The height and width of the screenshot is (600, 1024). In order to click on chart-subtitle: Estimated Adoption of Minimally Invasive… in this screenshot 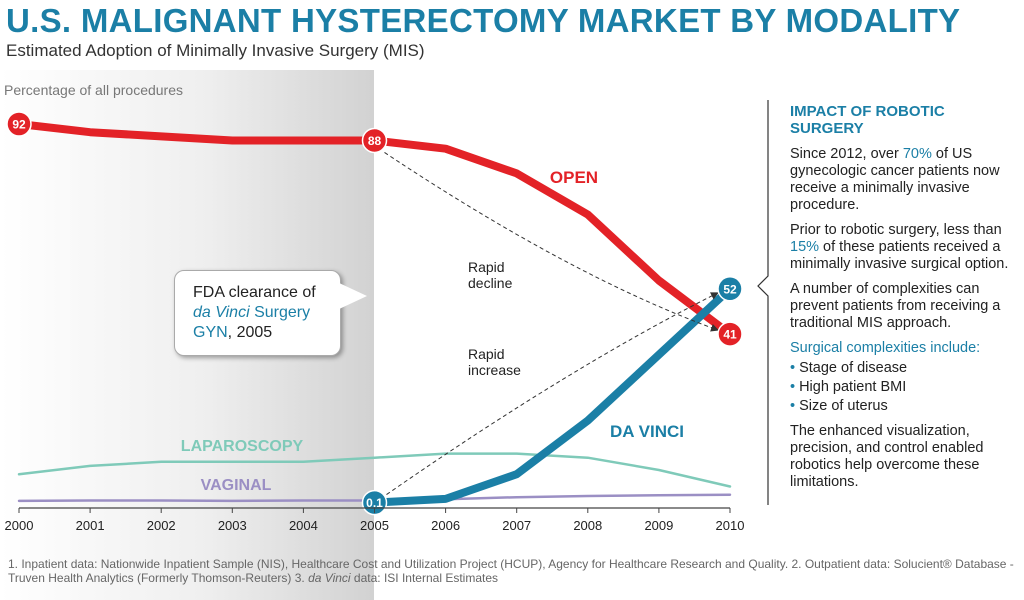, I will do `click(215, 50)`.